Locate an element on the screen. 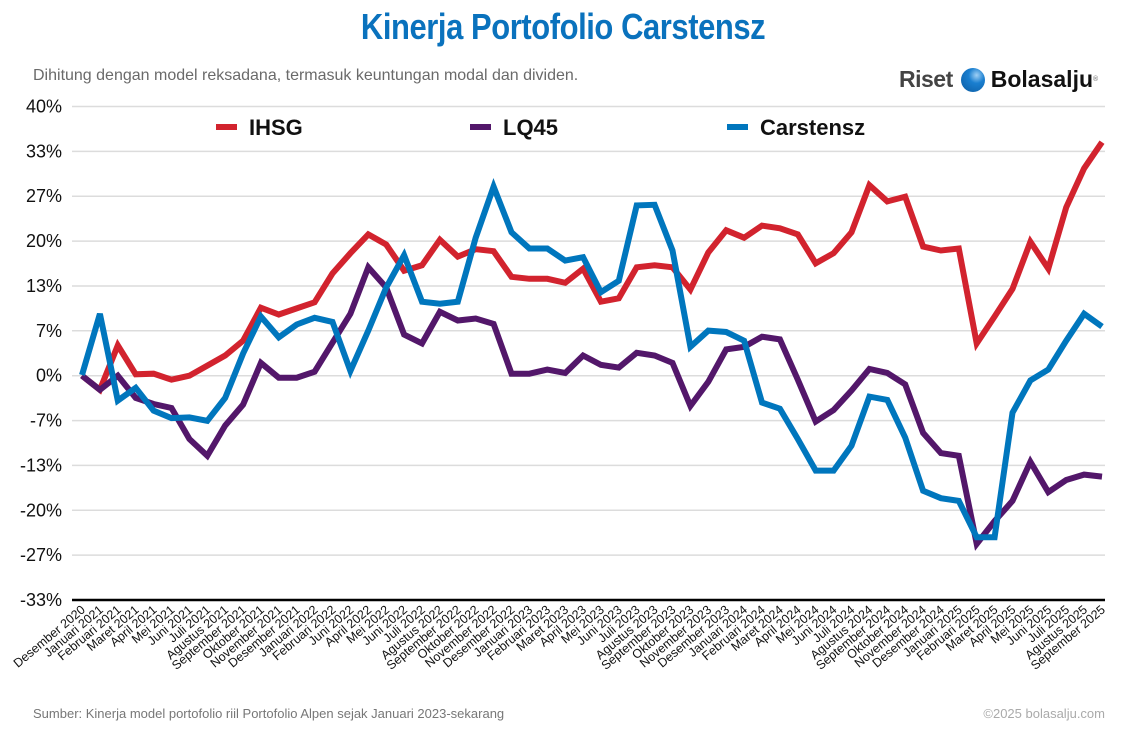 The image size is (1127, 741). y-tick-label: -13% is located at coordinates (41, 465).